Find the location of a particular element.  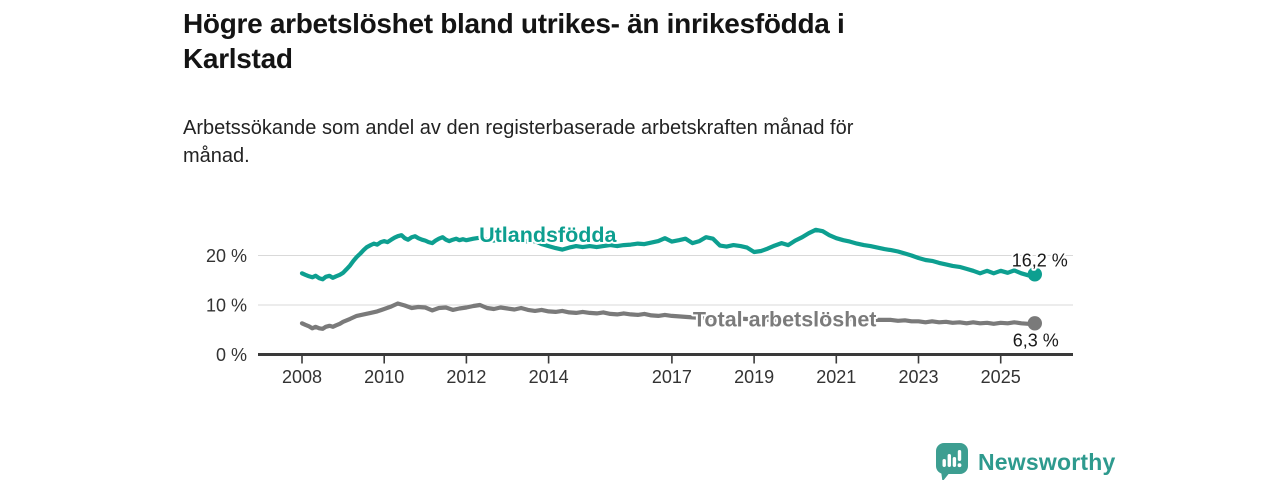

series-label-utlandsfodda: Utlandsfödda is located at coordinates (548, 235).